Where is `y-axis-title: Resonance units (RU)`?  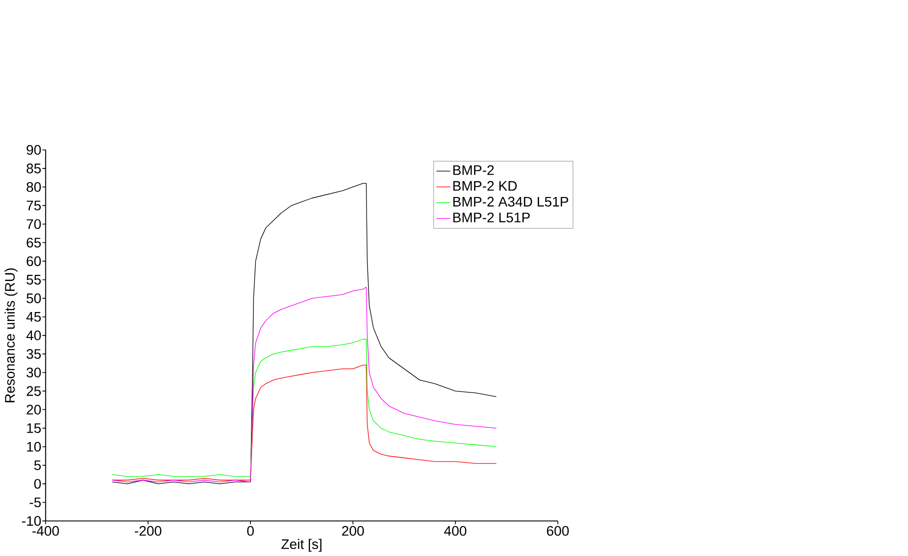
y-axis-title: Resonance units (RU) is located at coordinates (11, 335).